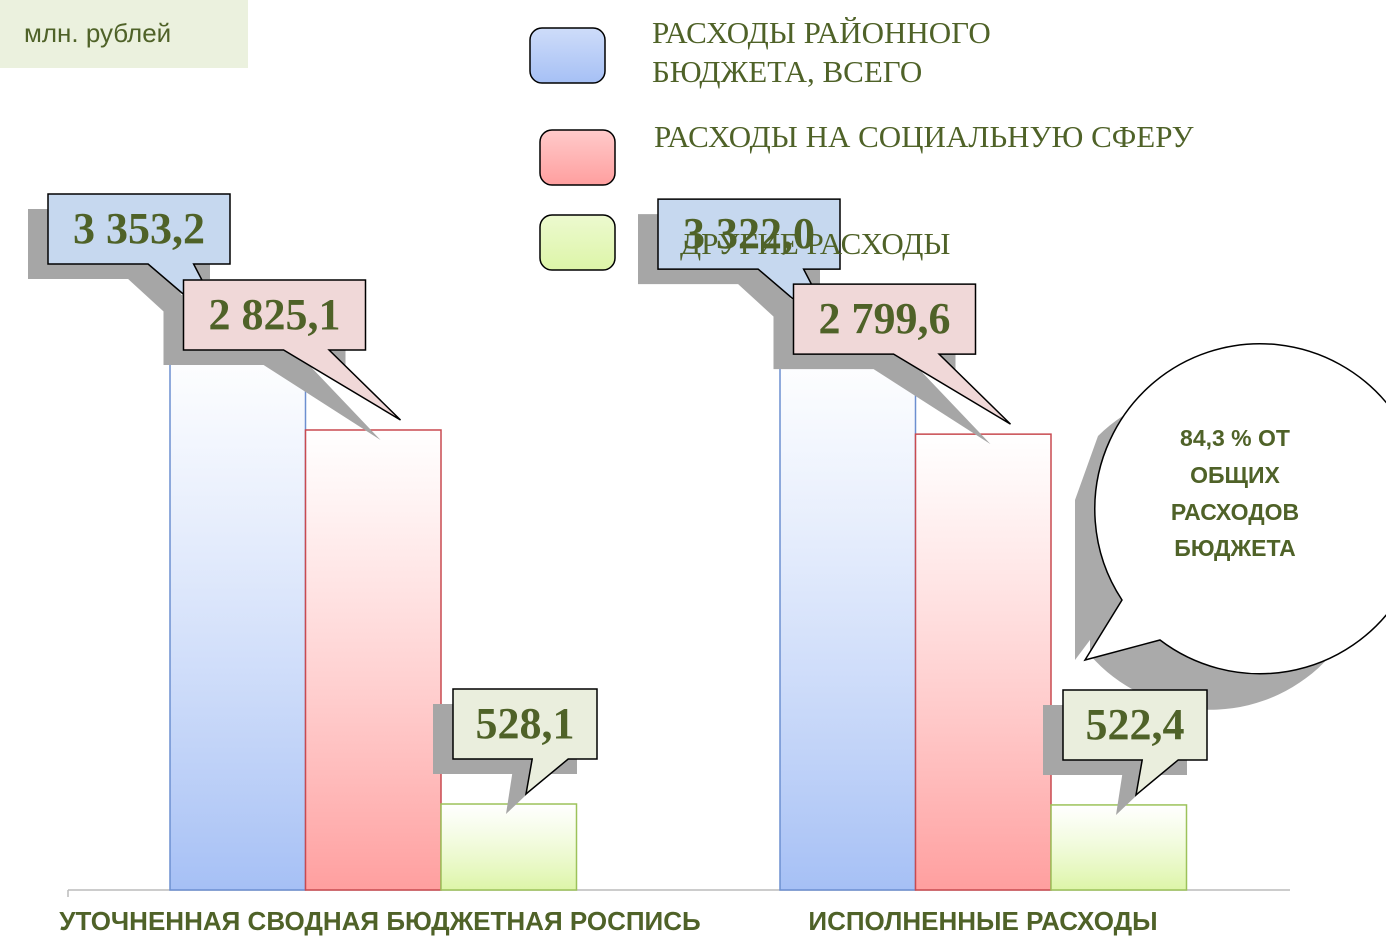  What do you see at coordinates (525, 723) in the screenshot?
I see `value-label: 528,1` at bounding box center [525, 723].